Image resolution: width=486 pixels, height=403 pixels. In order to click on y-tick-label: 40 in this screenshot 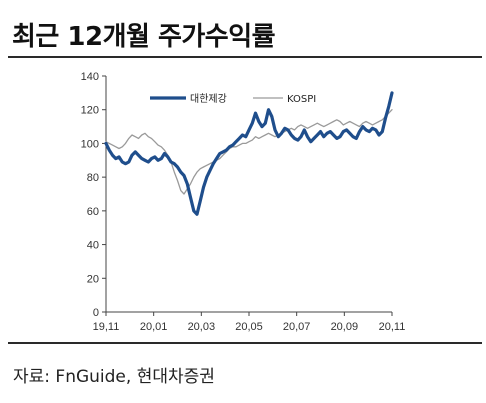, I will do `click(93, 246)`.